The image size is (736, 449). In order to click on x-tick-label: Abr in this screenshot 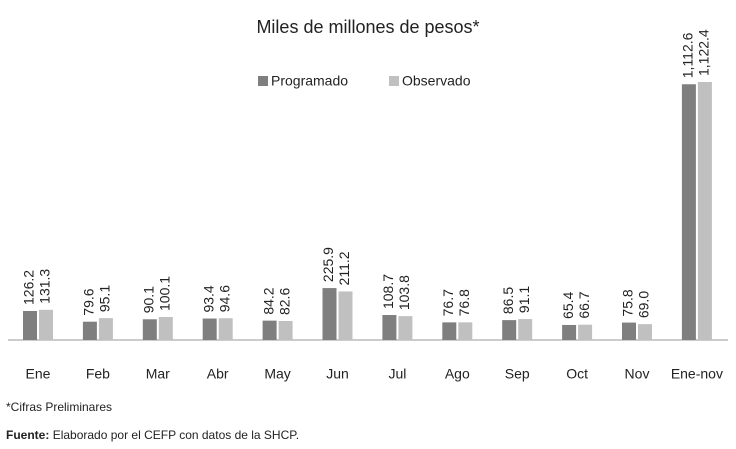, I will do `click(218, 374)`.